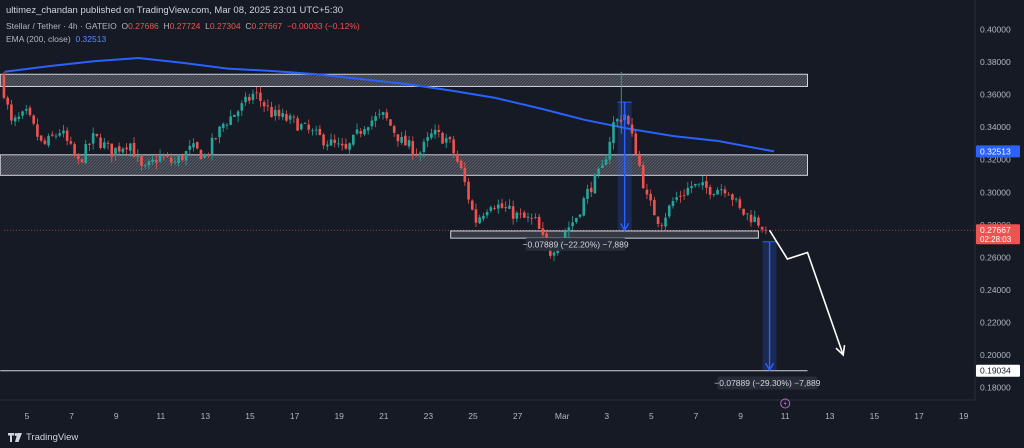 The width and height of the screenshot is (1024, 448). What do you see at coordinates (998, 370) in the screenshot?
I see `price-badge-target` at bounding box center [998, 370].